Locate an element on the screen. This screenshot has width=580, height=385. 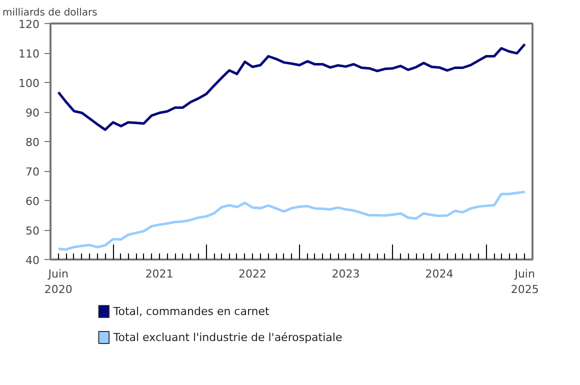
x-tick-label: 2021 is located at coordinates (159, 274).